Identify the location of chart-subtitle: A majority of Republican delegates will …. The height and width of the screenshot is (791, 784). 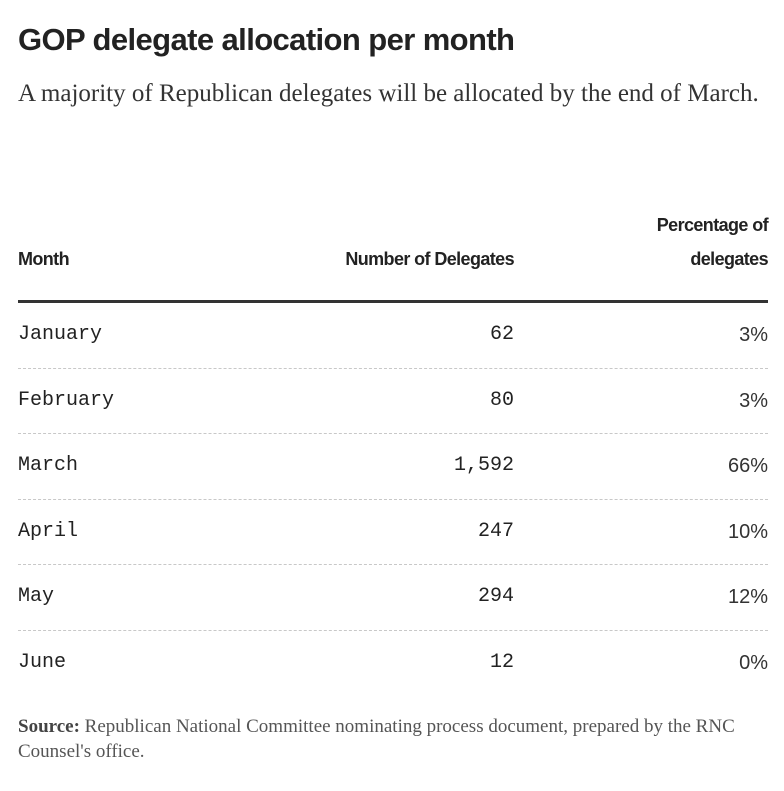
(388, 93).